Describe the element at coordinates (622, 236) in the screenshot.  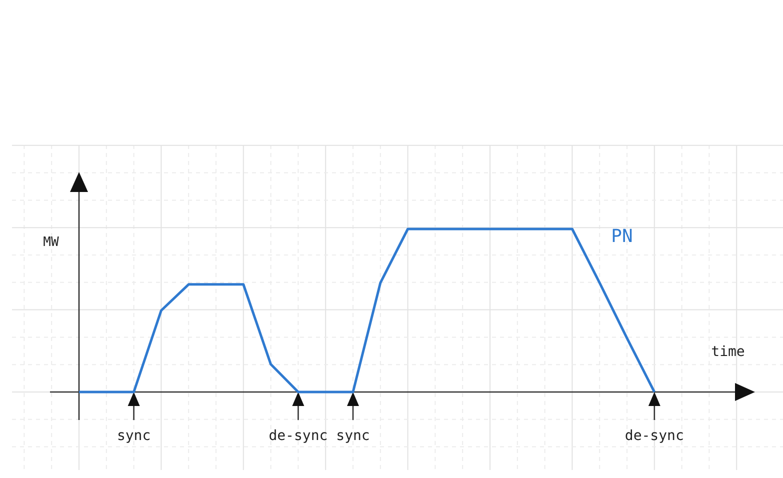
I see `annotation: PN` at that location.